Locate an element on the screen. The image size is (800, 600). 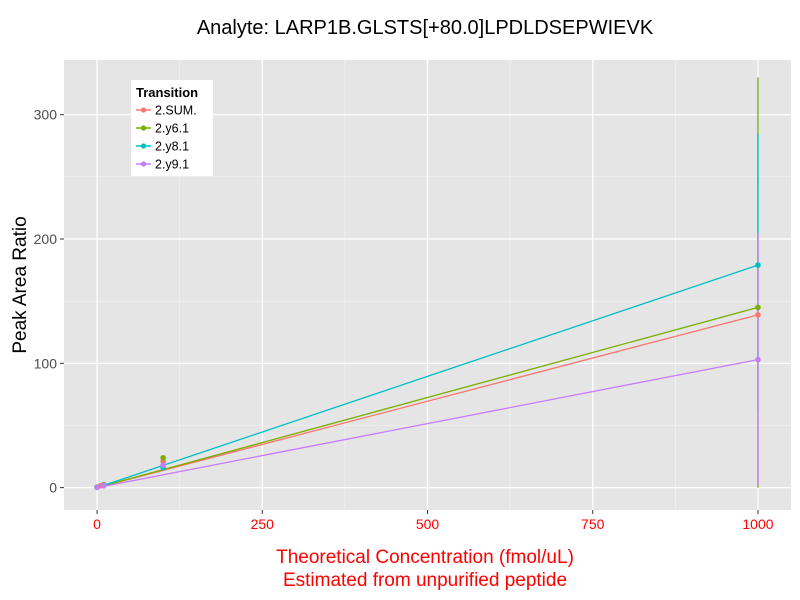
x-tick-label: 250 is located at coordinates (263, 524).